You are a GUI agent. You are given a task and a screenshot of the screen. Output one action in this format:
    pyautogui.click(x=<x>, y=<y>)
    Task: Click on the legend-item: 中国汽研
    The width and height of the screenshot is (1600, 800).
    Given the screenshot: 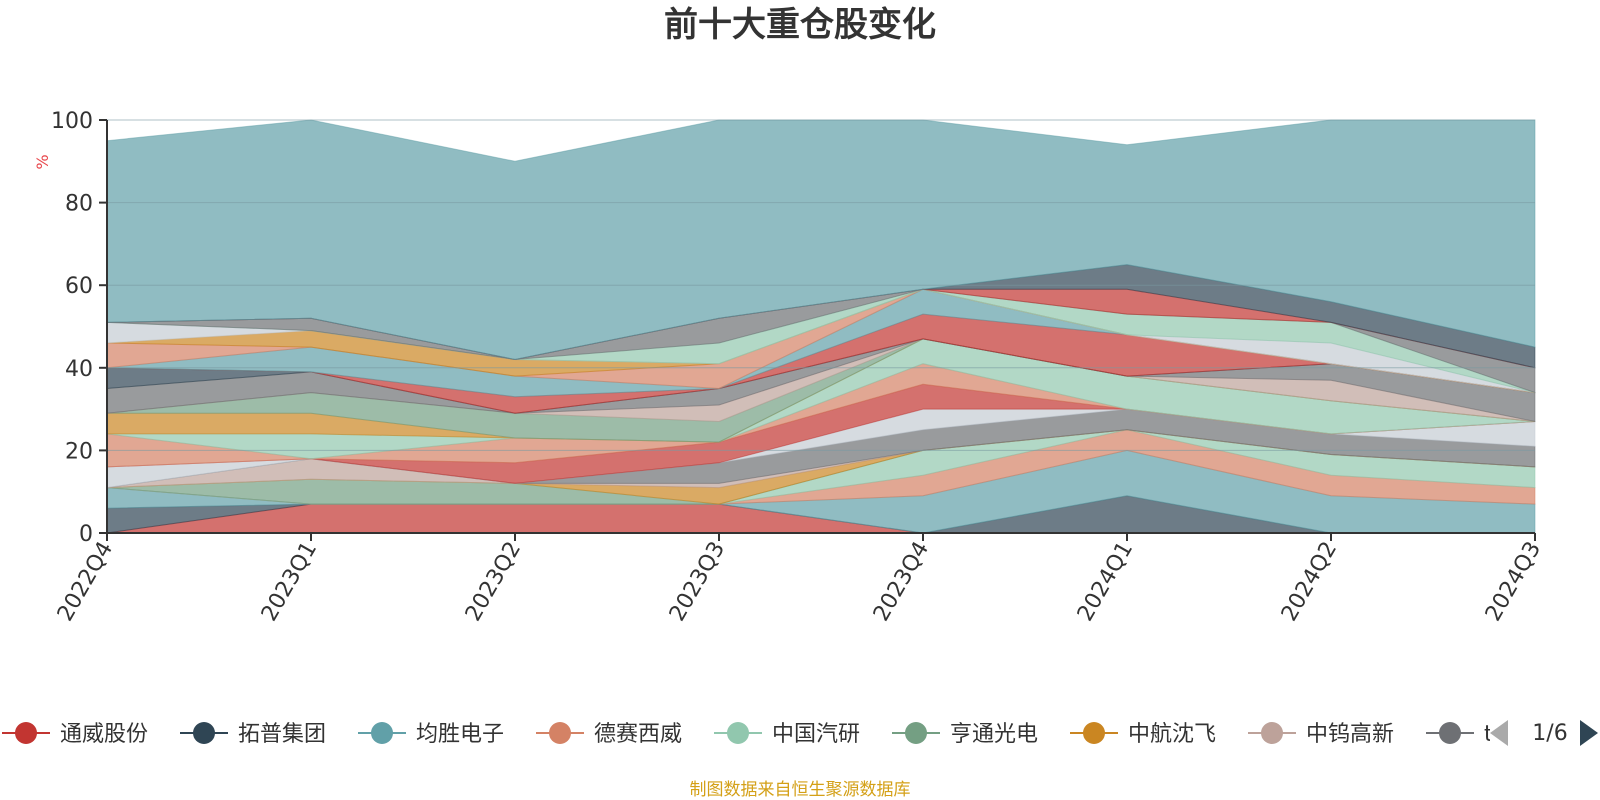 What is the action you would take?
    pyautogui.click(x=787, y=734)
    